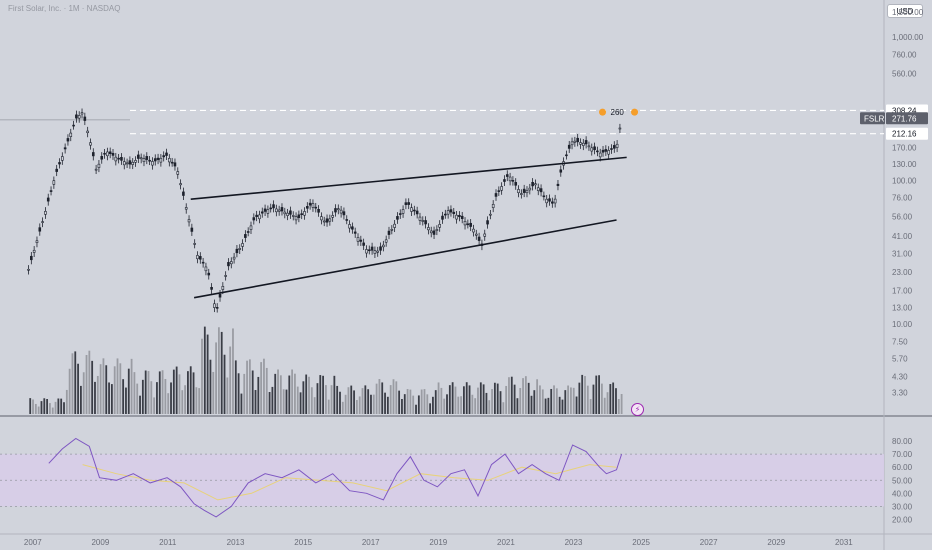  Describe the element at coordinates (64, 8) in the screenshot. I see `chart-title: First Solar, Inc. · 1M · NASDAQ` at that location.